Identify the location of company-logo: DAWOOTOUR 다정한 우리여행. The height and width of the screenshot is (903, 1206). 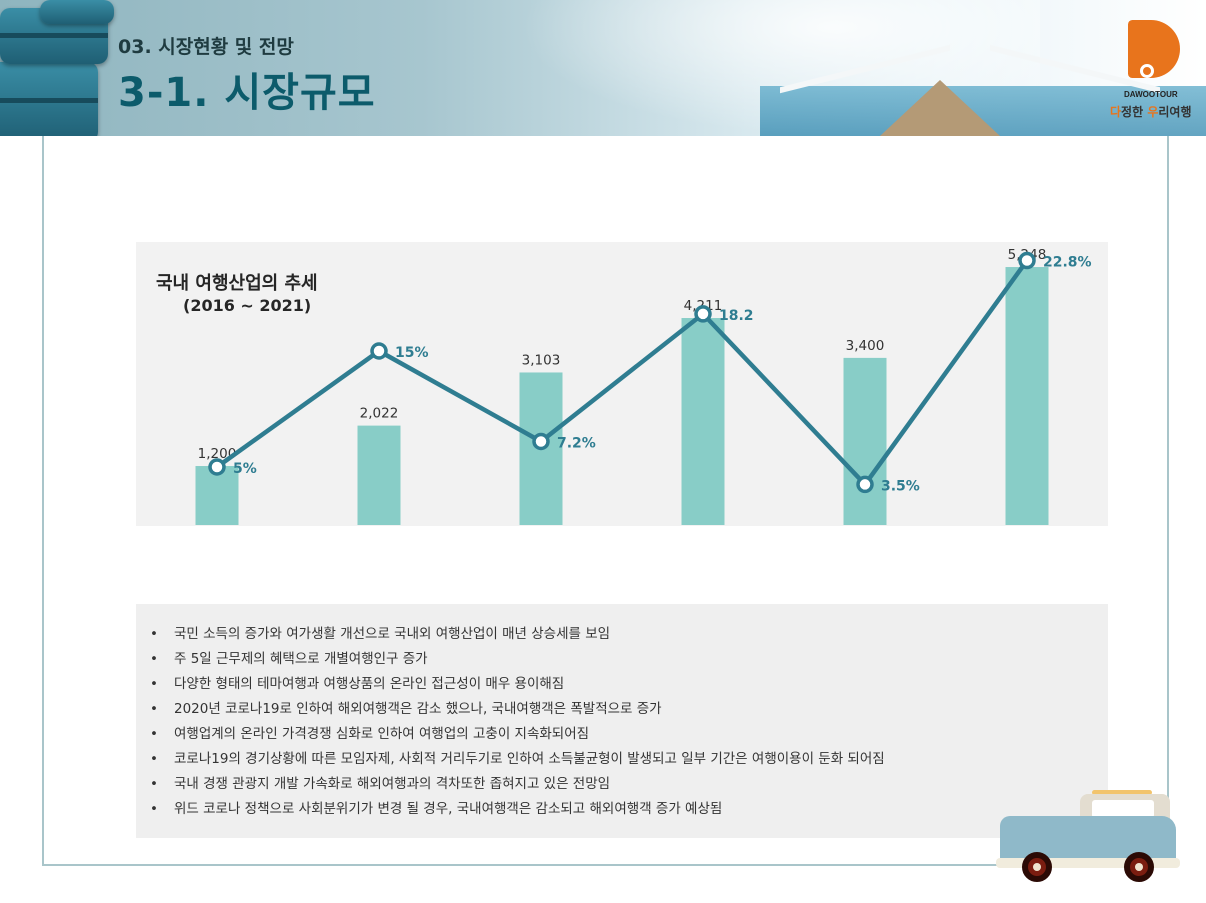
(1153, 68).